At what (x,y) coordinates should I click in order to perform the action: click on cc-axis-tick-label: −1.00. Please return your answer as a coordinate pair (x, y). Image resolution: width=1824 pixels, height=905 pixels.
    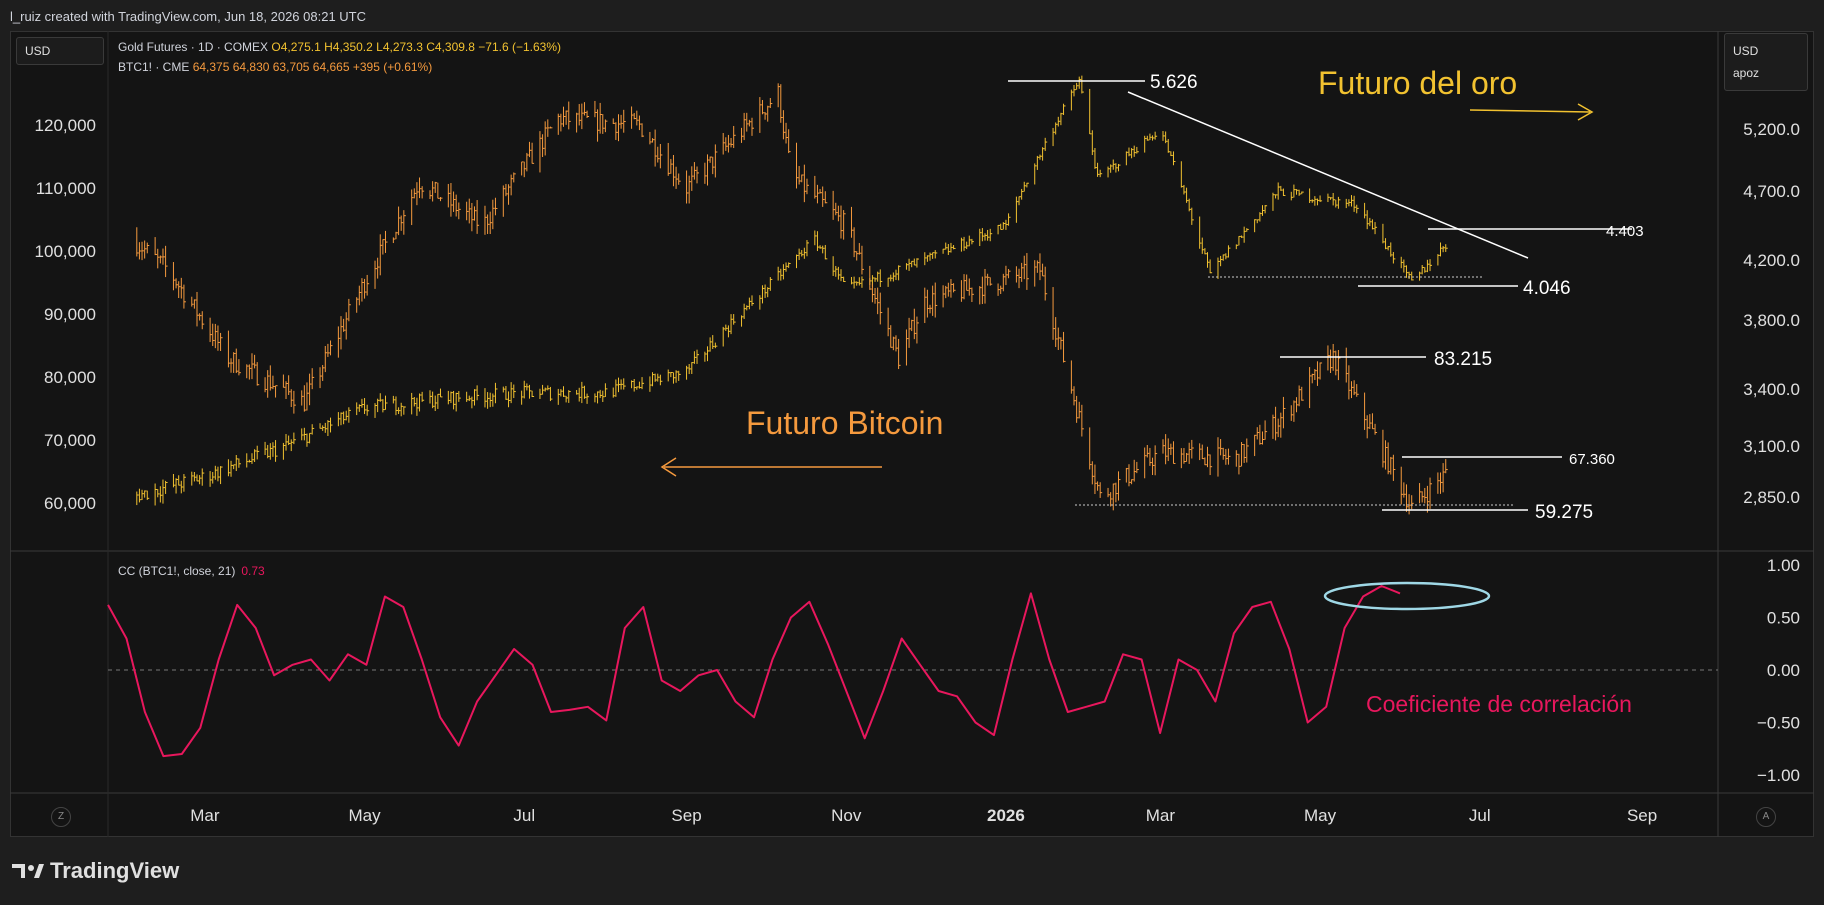
    Looking at the image, I should click on (1778, 775).